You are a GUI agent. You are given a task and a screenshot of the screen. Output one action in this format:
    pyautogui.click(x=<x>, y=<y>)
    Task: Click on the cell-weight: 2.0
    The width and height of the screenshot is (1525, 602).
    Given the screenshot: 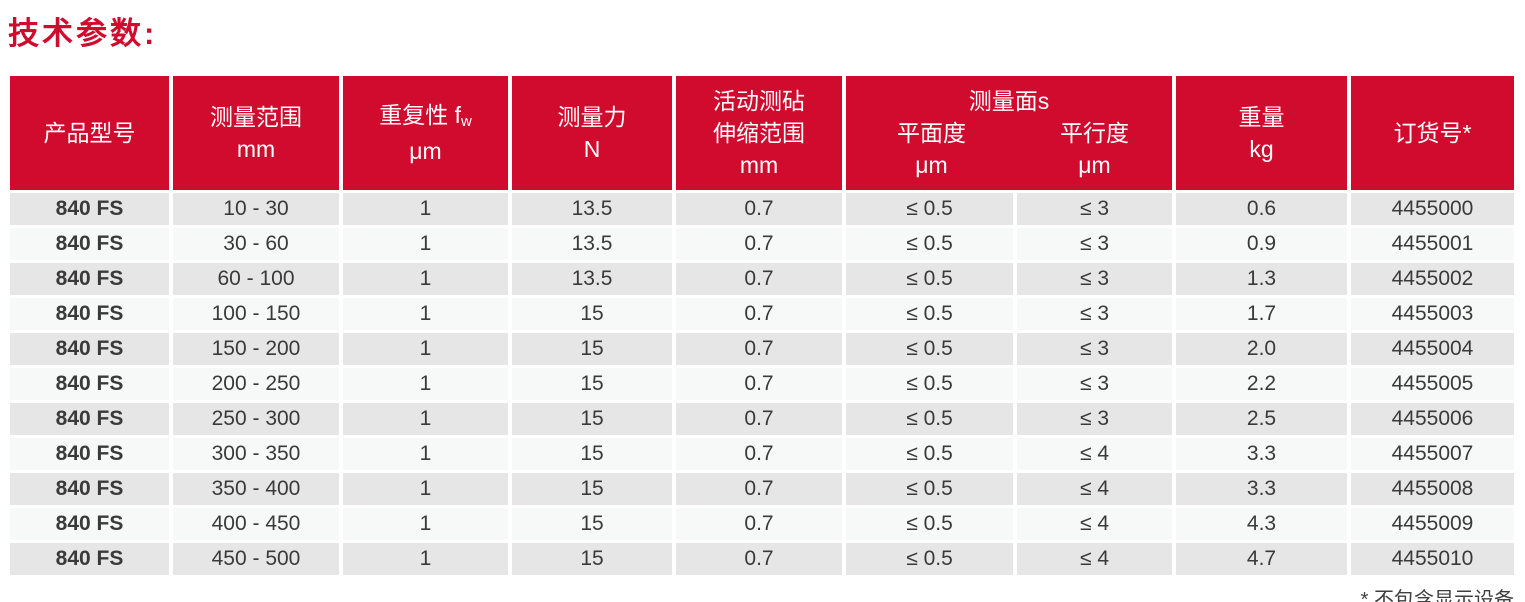 What is the action you would take?
    pyautogui.click(x=1261, y=349)
    